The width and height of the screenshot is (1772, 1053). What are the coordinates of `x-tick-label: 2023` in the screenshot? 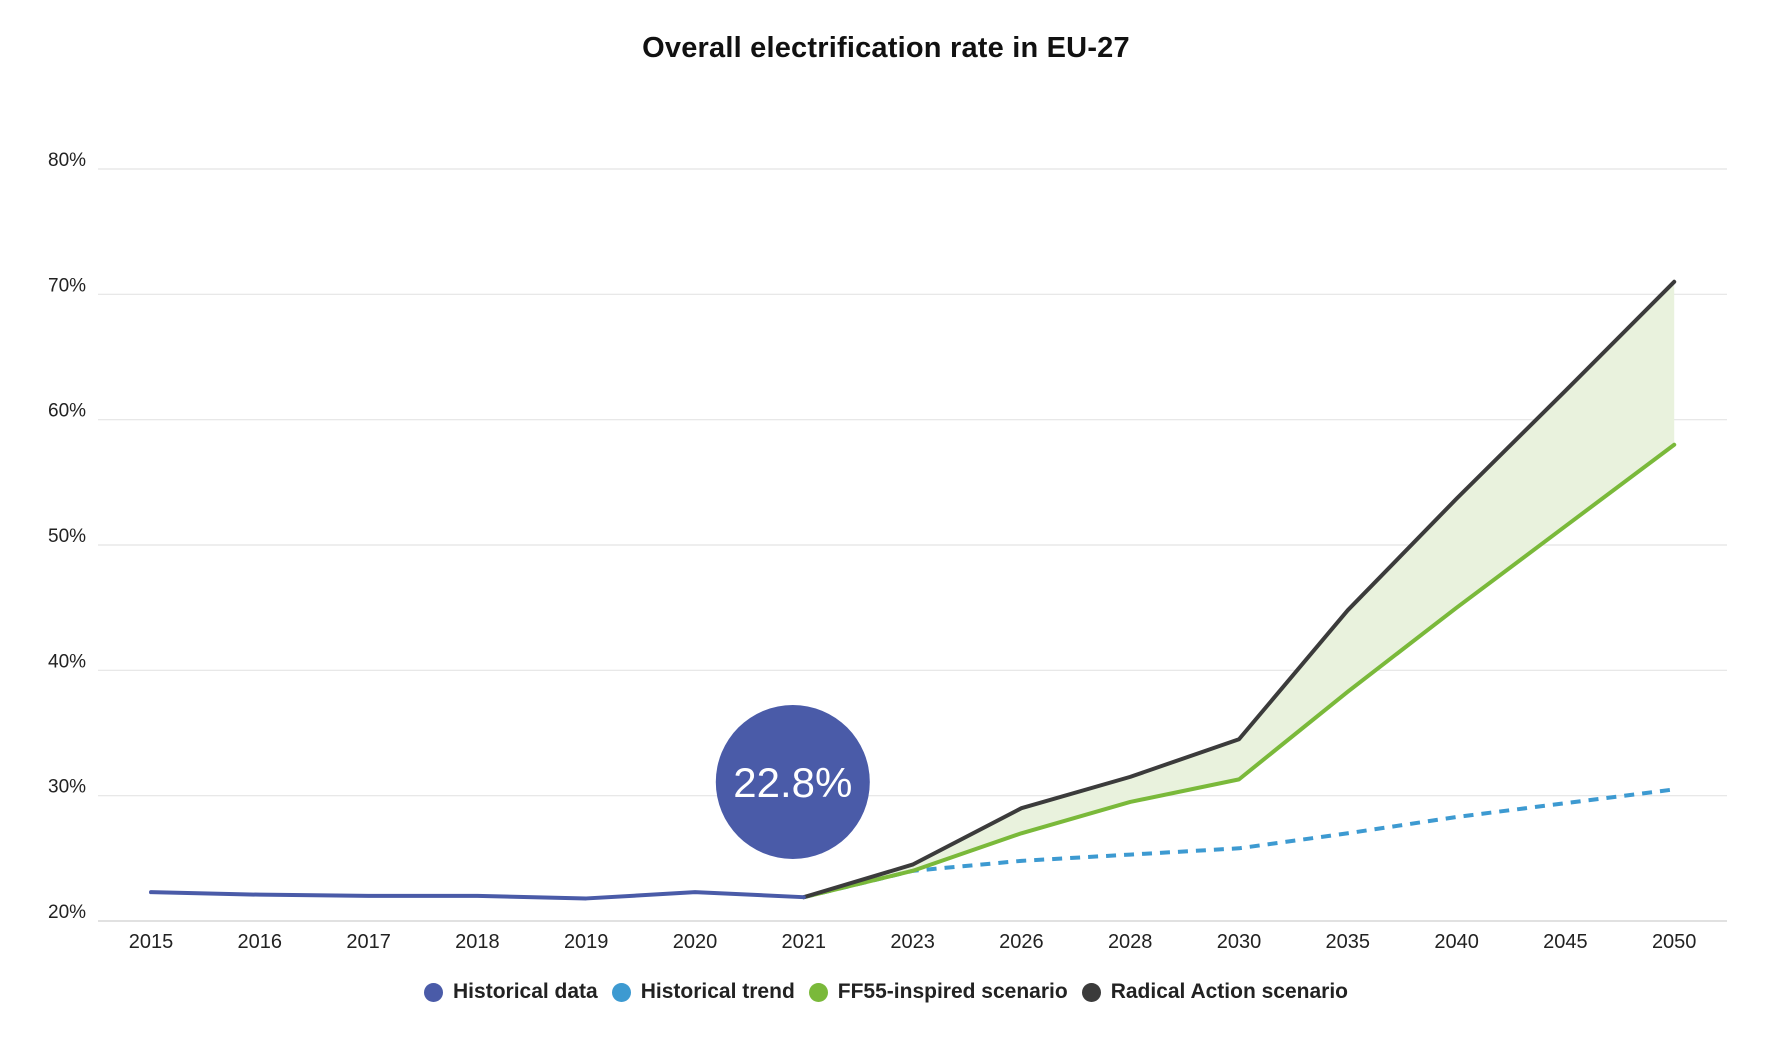 It's located at (912, 942).